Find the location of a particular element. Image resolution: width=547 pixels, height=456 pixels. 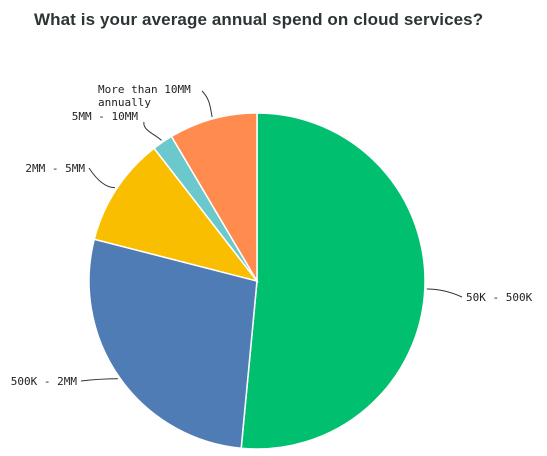

slice-label: 5MM - 10MM is located at coordinates (105, 116).